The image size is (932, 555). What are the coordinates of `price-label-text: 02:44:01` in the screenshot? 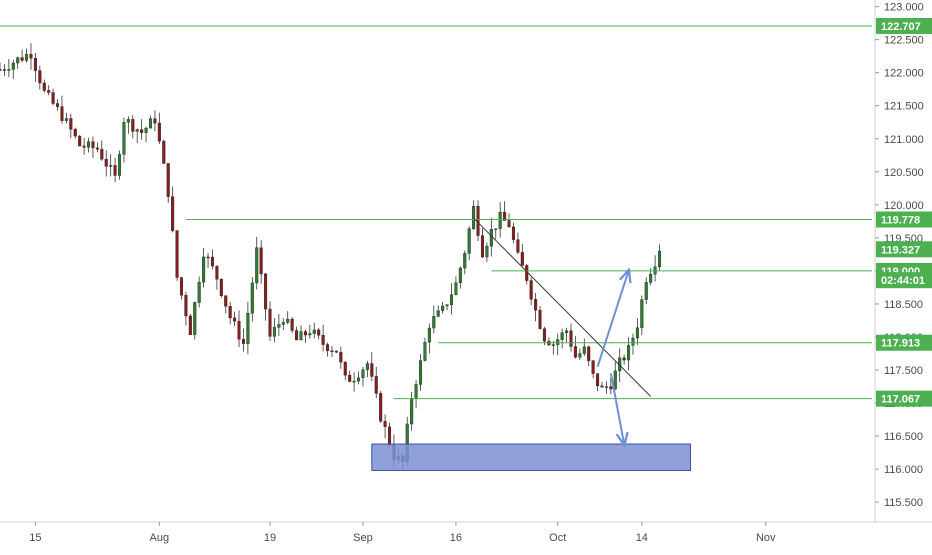 It's located at (903, 281).